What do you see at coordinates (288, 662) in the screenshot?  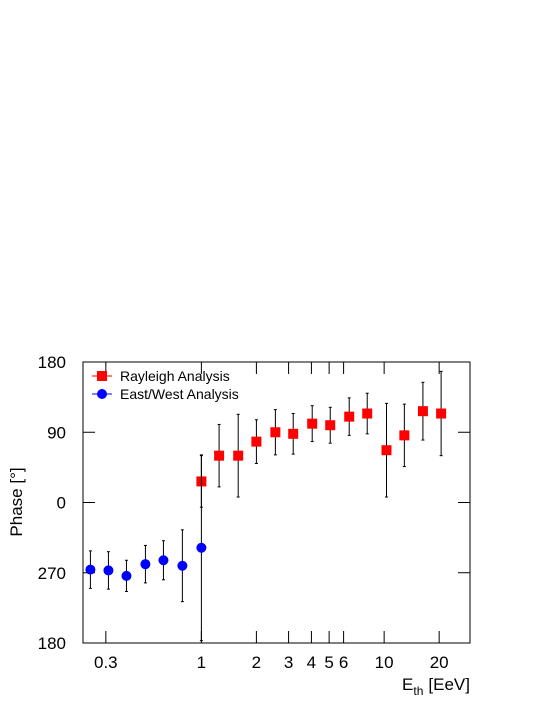 I see `x-tick-label: 3` at bounding box center [288, 662].